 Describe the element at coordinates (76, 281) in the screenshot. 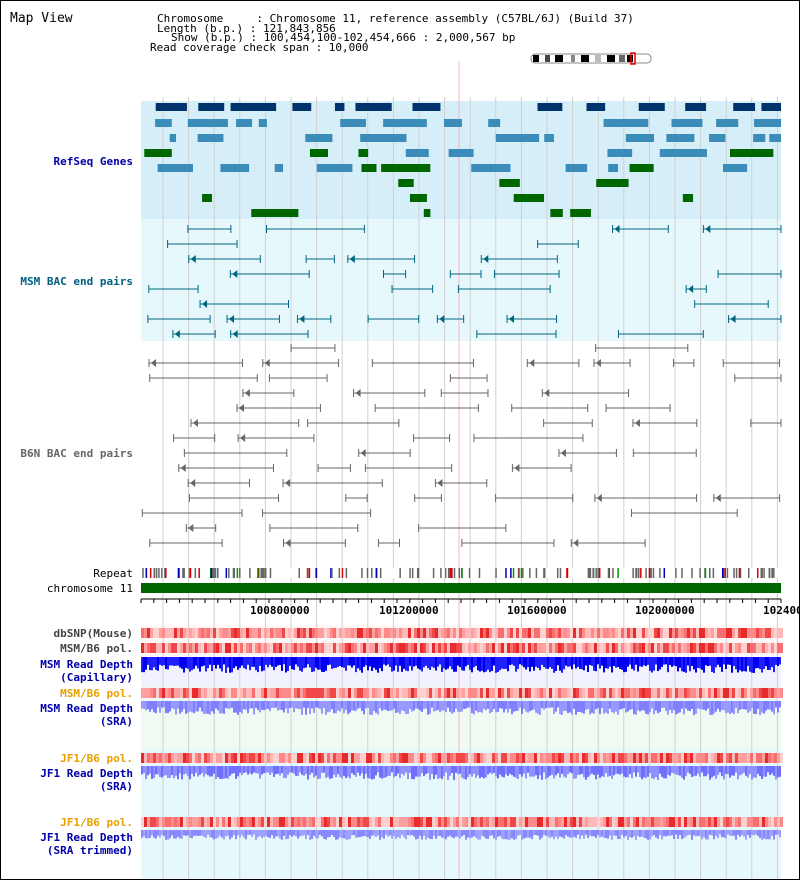

I see `track-label-msm-bac: MSM BAC end pairs` at that location.